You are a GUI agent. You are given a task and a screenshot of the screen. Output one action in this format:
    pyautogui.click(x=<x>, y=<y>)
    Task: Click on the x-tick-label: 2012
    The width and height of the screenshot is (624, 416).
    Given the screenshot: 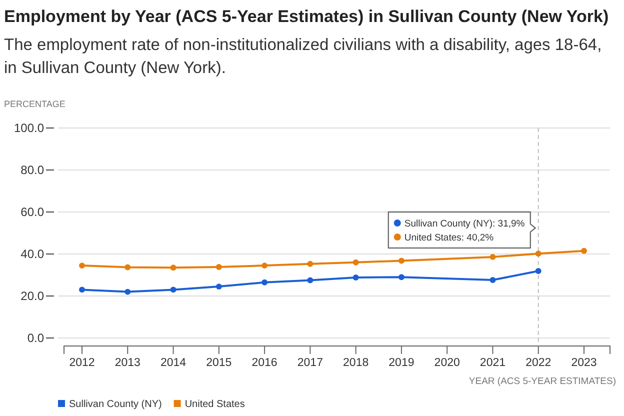 What is the action you would take?
    pyautogui.click(x=82, y=363)
    